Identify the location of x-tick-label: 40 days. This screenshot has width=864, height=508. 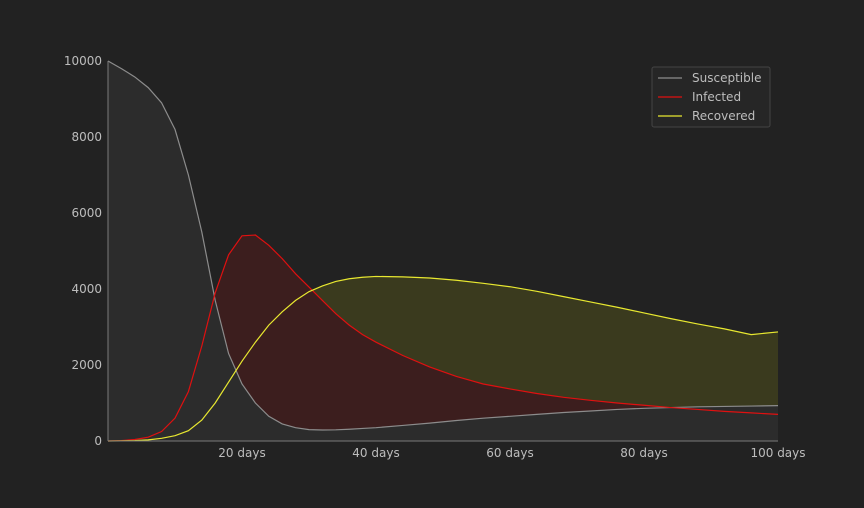
(375, 453).